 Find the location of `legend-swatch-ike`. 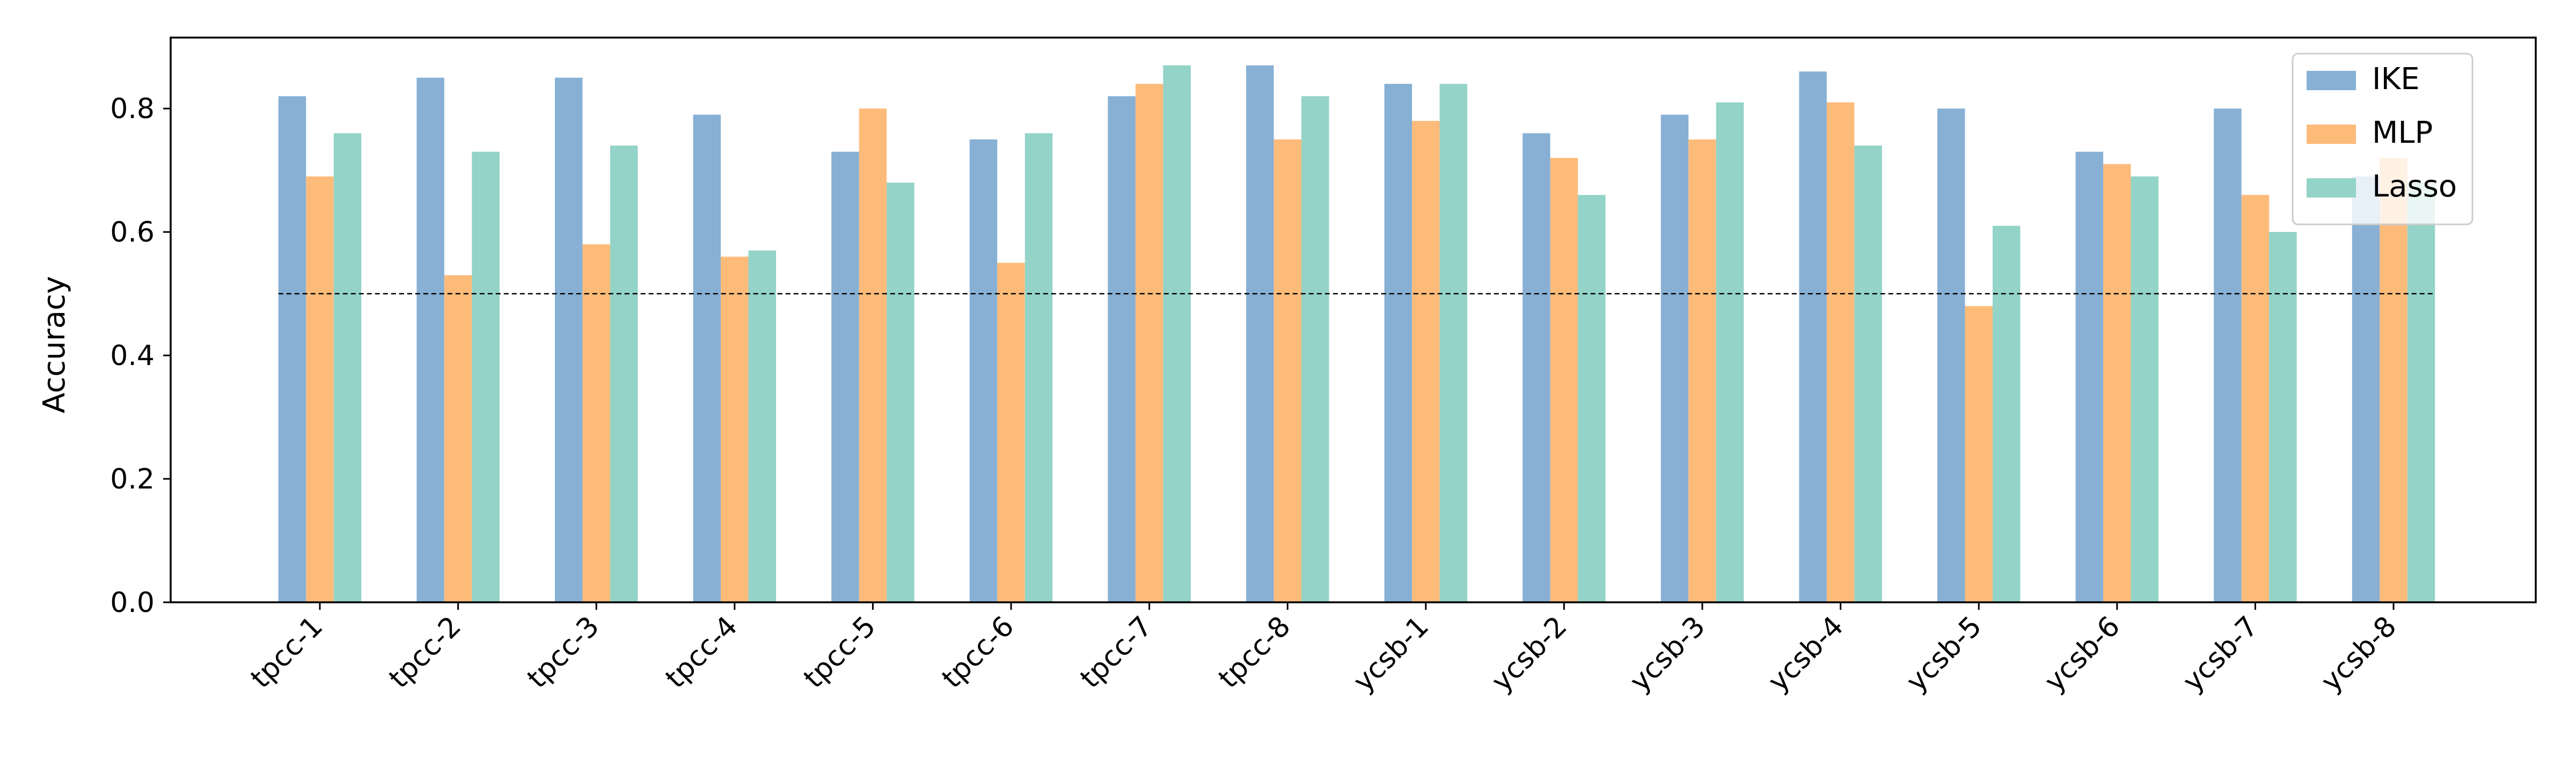

legend-swatch-ike is located at coordinates (2331, 80).